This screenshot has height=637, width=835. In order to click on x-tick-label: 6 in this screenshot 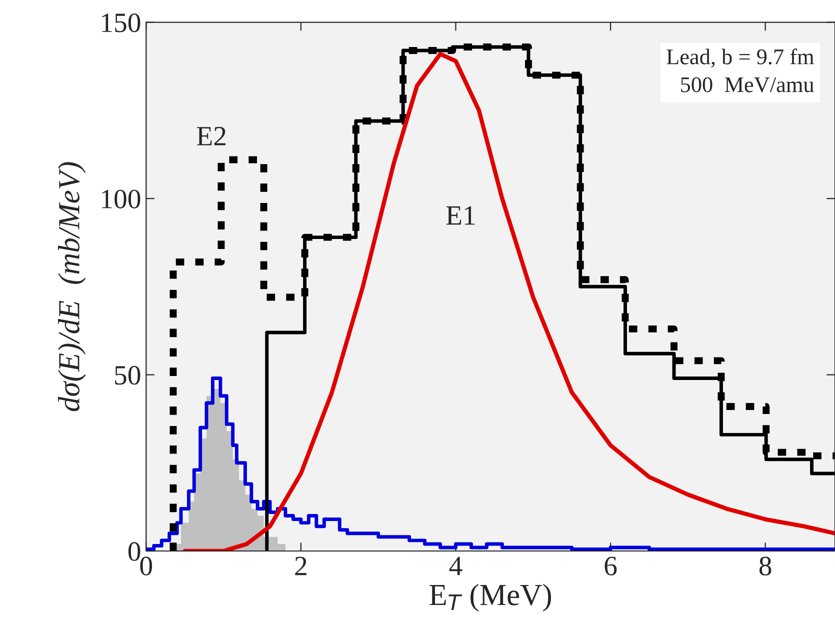, I will do `click(610, 566)`.